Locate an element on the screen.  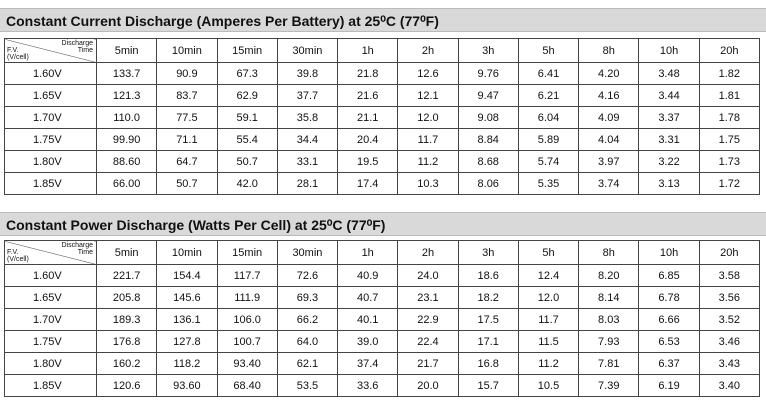
cell: 10.3 is located at coordinates (428, 183).